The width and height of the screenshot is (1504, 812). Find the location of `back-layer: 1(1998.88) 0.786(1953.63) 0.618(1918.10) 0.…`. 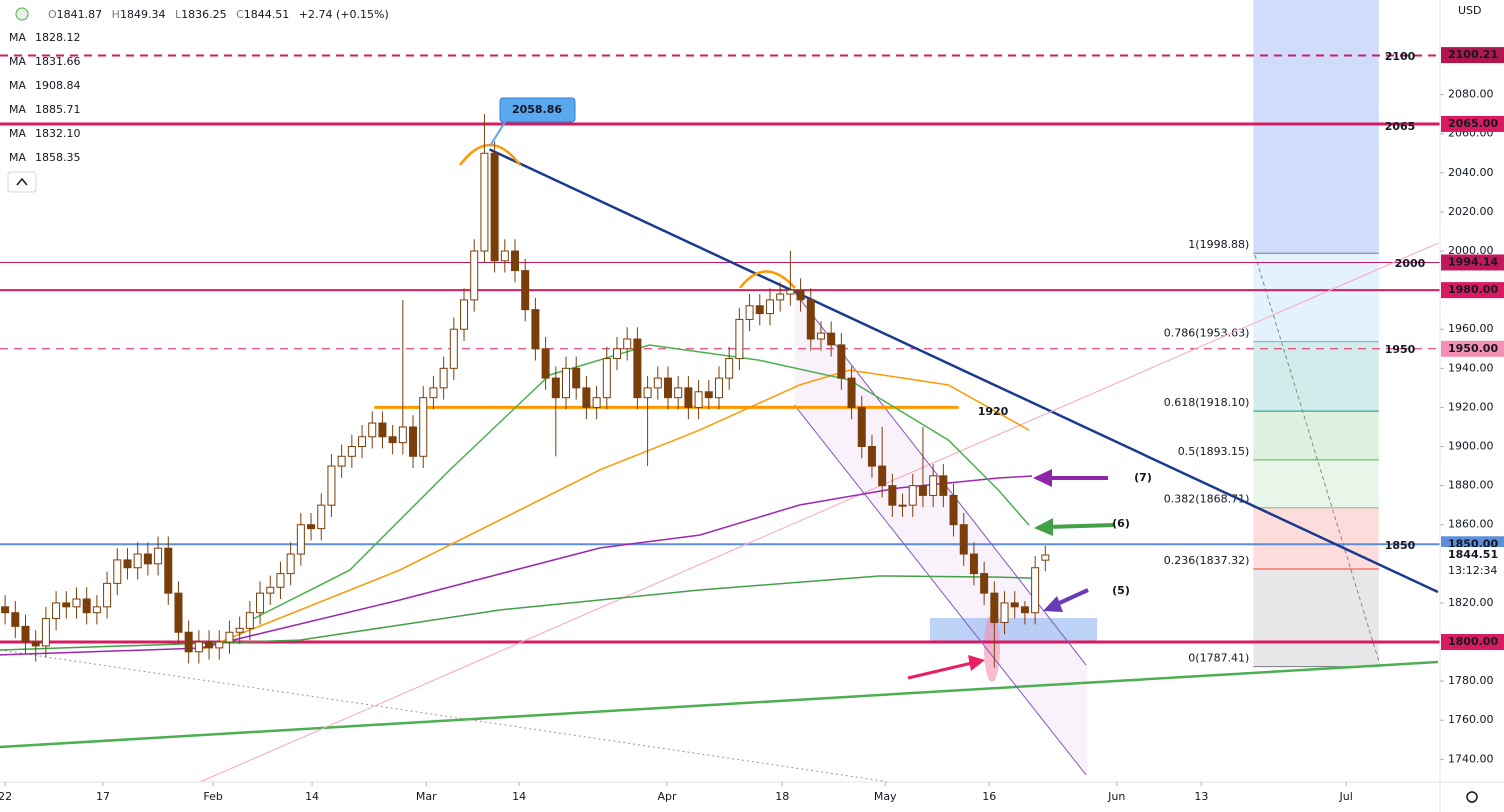

back-layer: 1(1998.88) 0.786(1953.63) 0.618(1918.10) 0.… is located at coordinates (1271, 334).